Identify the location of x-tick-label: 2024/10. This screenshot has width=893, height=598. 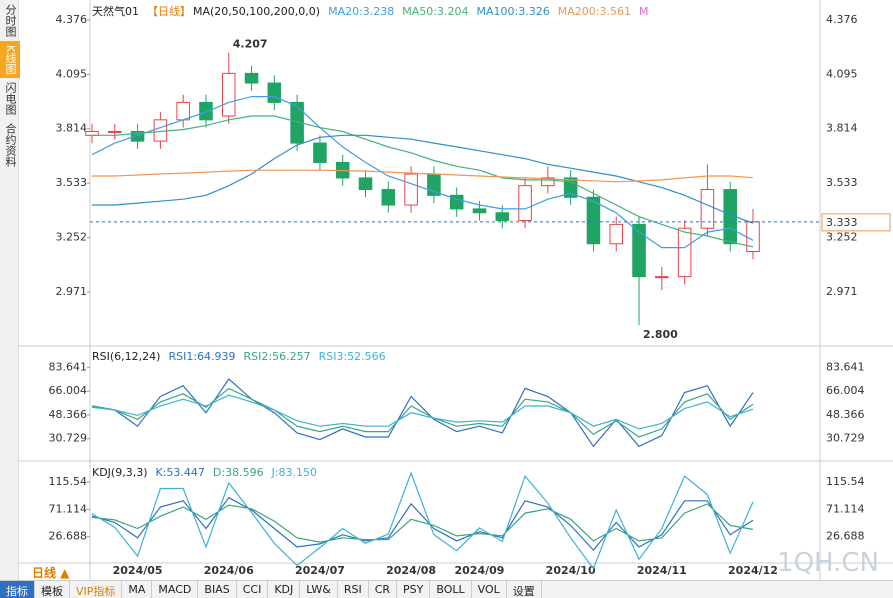
(571, 570).